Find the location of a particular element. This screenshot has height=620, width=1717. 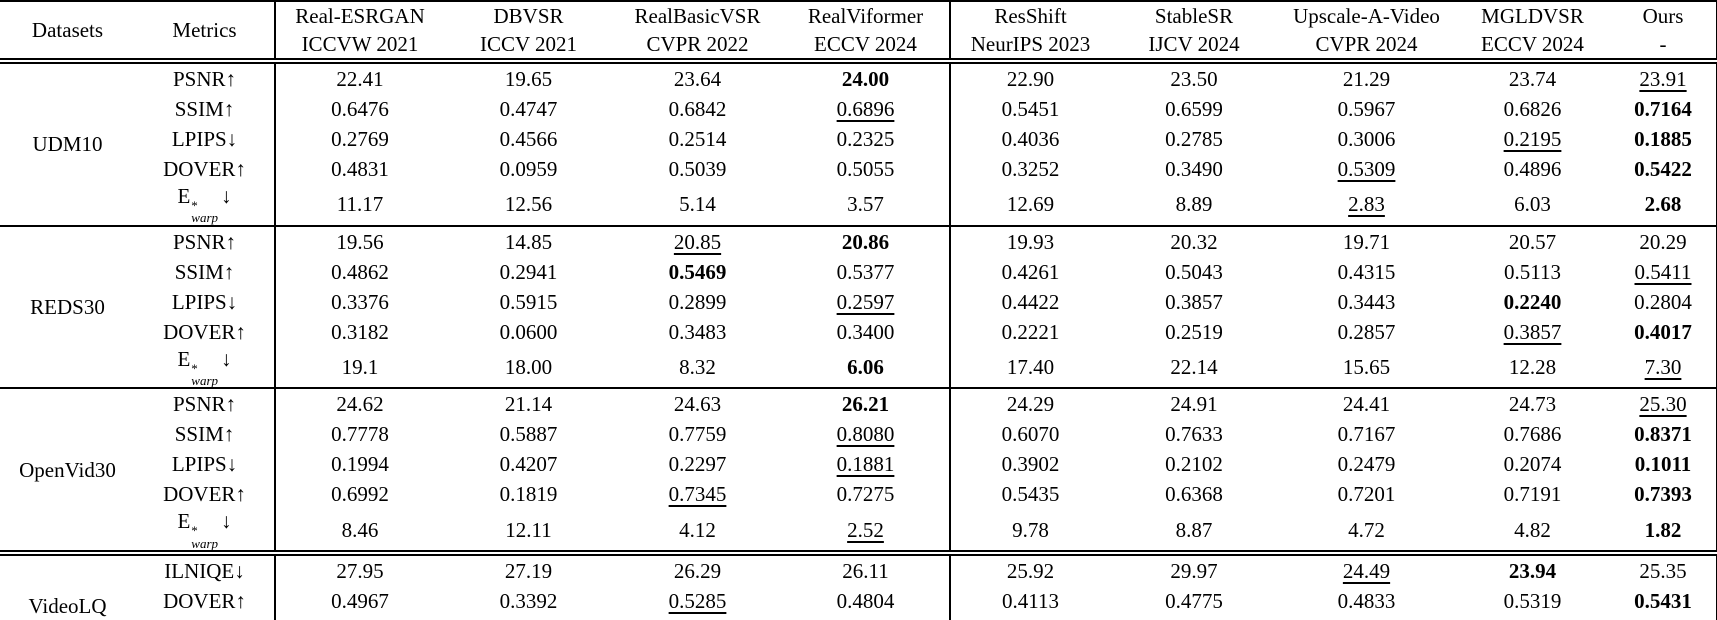

value-cell: 8.33 is located at coordinates (1030, 618).